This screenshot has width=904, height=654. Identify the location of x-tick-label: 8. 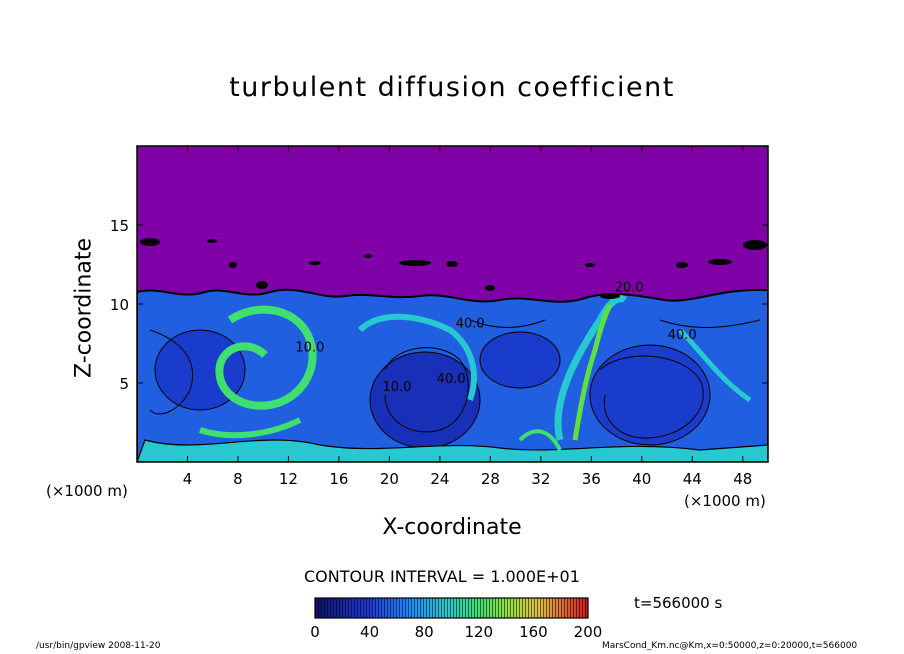
(238, 479).